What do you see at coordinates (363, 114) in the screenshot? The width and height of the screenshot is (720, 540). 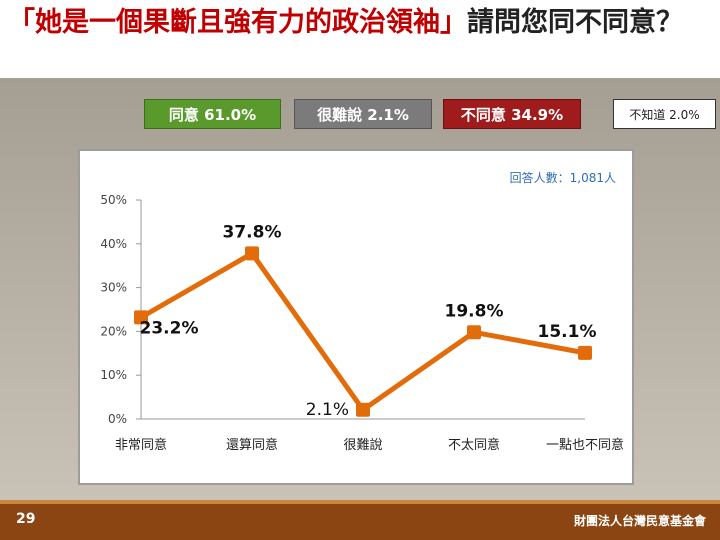 I see `hard-to-say-summary-badge: 很難說 2.1%` at bounding box center [363, 114].